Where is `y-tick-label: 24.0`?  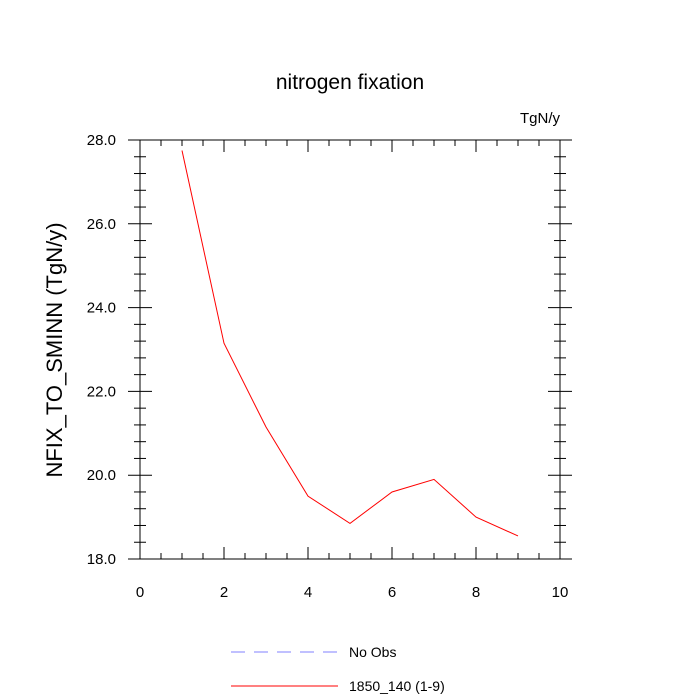
y-tick-label: 24.0 is located at coordinates (101, 308).